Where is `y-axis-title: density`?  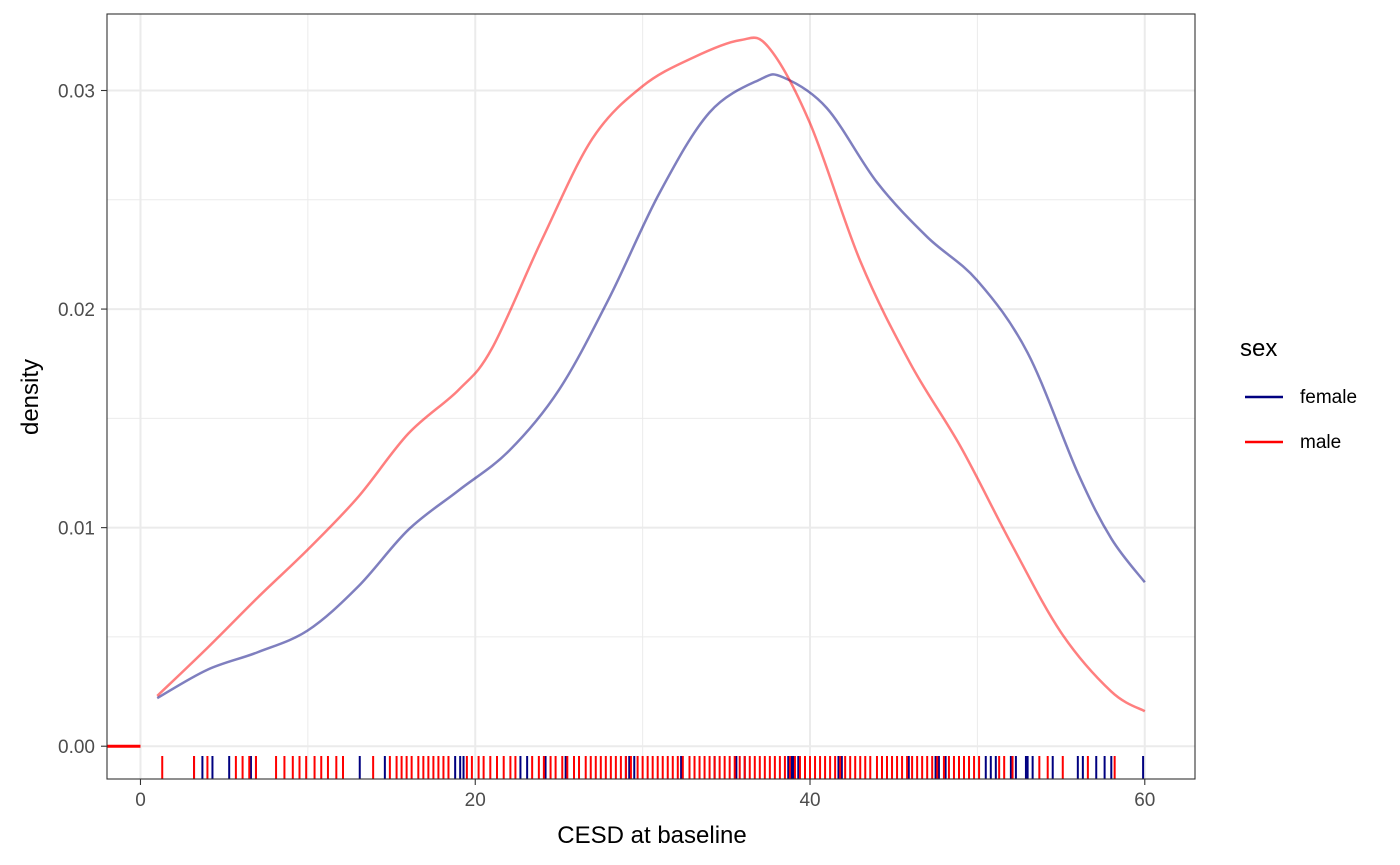
y-axis-title: density is located at coordinates (30, 397).